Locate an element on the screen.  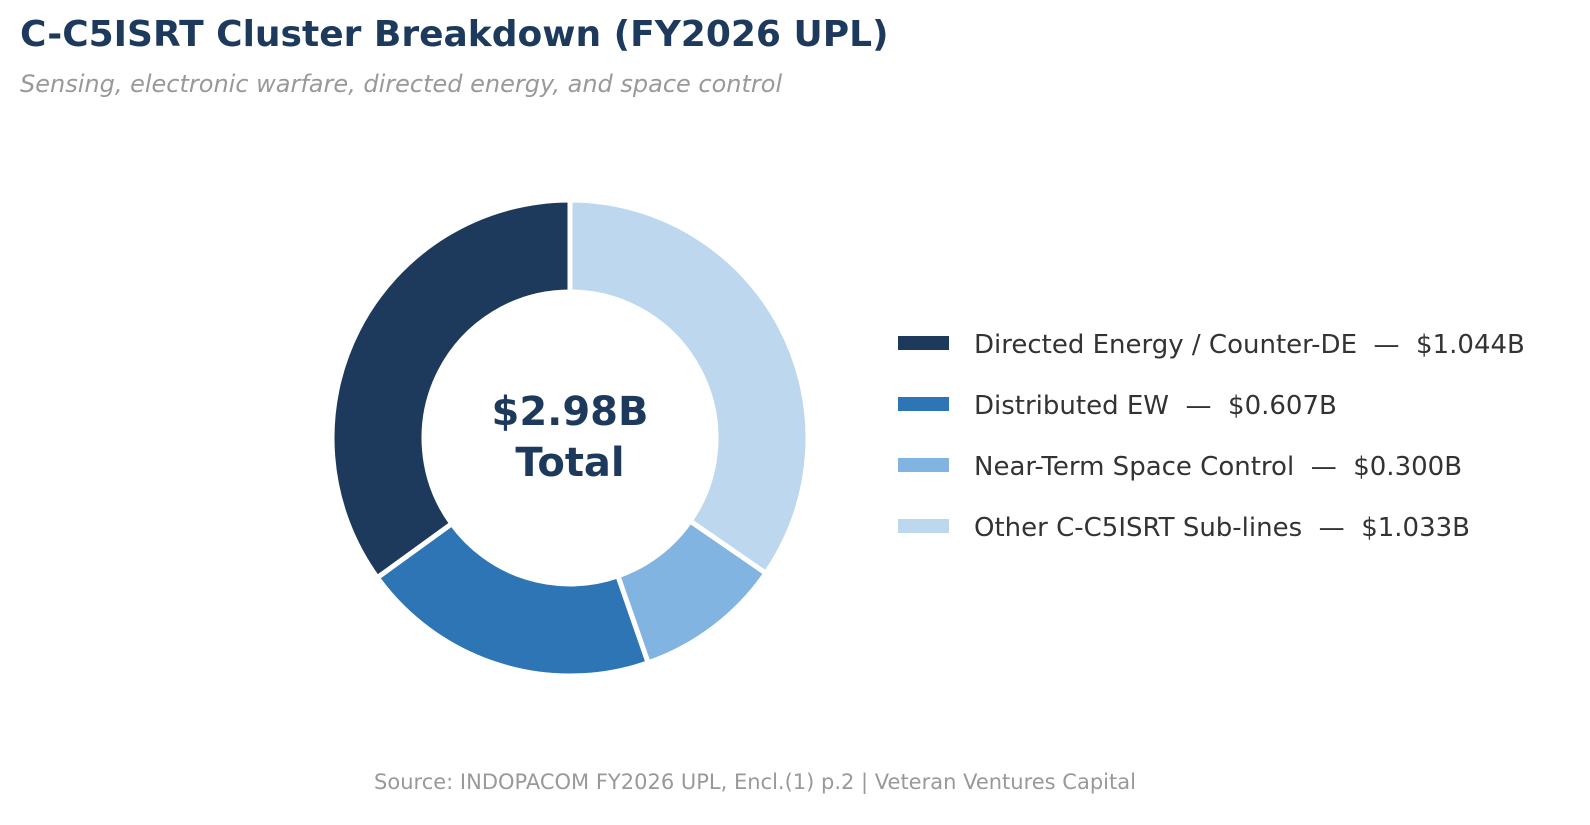
legend-item-distributed-ew: Distributed EW — $0.607B is located at coordinates (1117, 406).